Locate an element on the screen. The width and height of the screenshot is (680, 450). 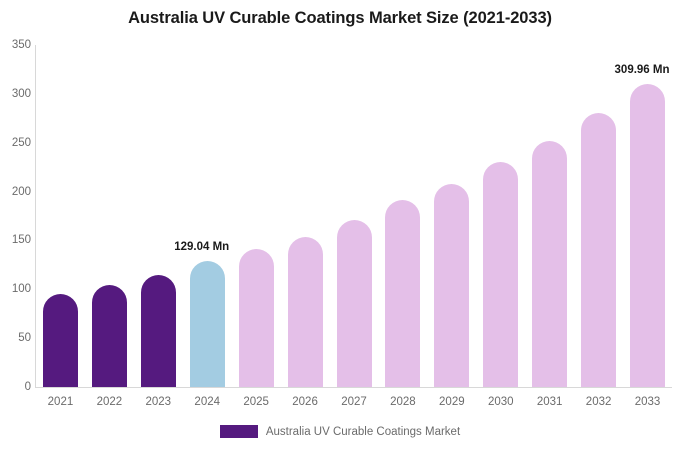
chart-legend: Australia UV Curable Coatings Market is located at coordinates (340, 431).